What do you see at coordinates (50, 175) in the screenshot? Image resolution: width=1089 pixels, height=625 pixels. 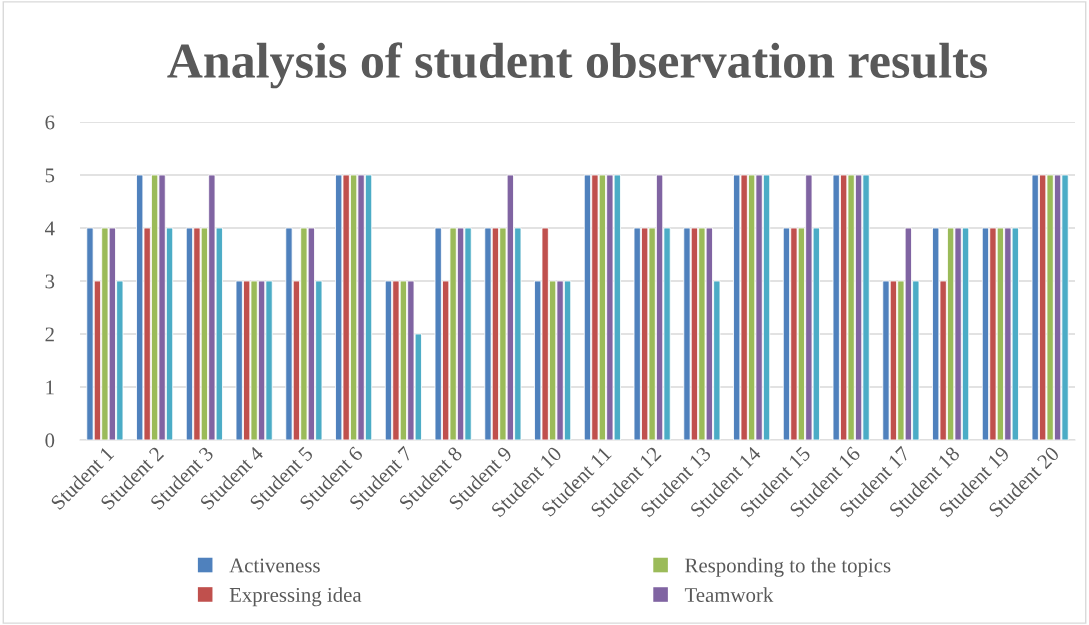 I see `y-tick-label: 5` at bounding box center [50, 175].